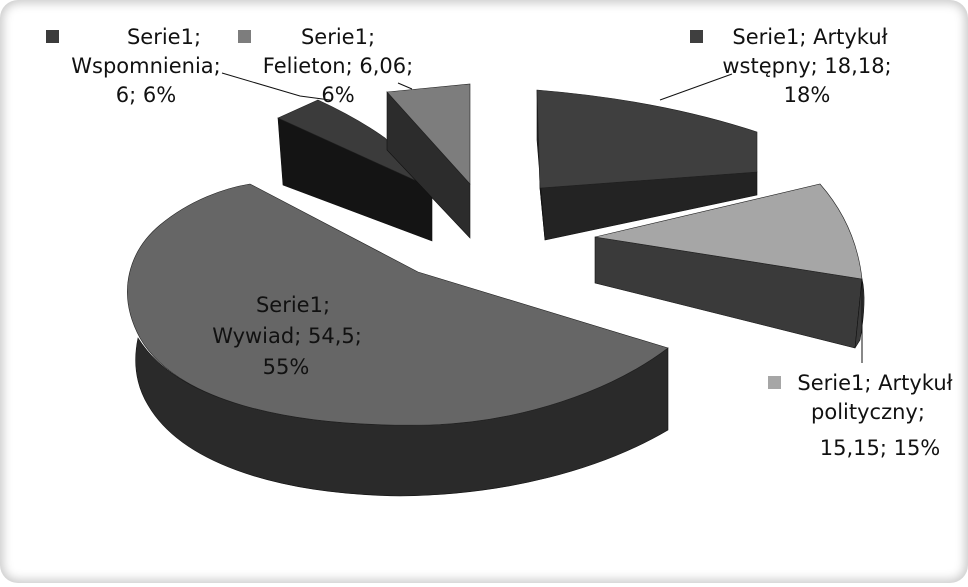 This screenshot has height=587, width=968. Describe the element at coordinates (244, 36) in the screenshot. I see `legend-marker-felieton` at that location.